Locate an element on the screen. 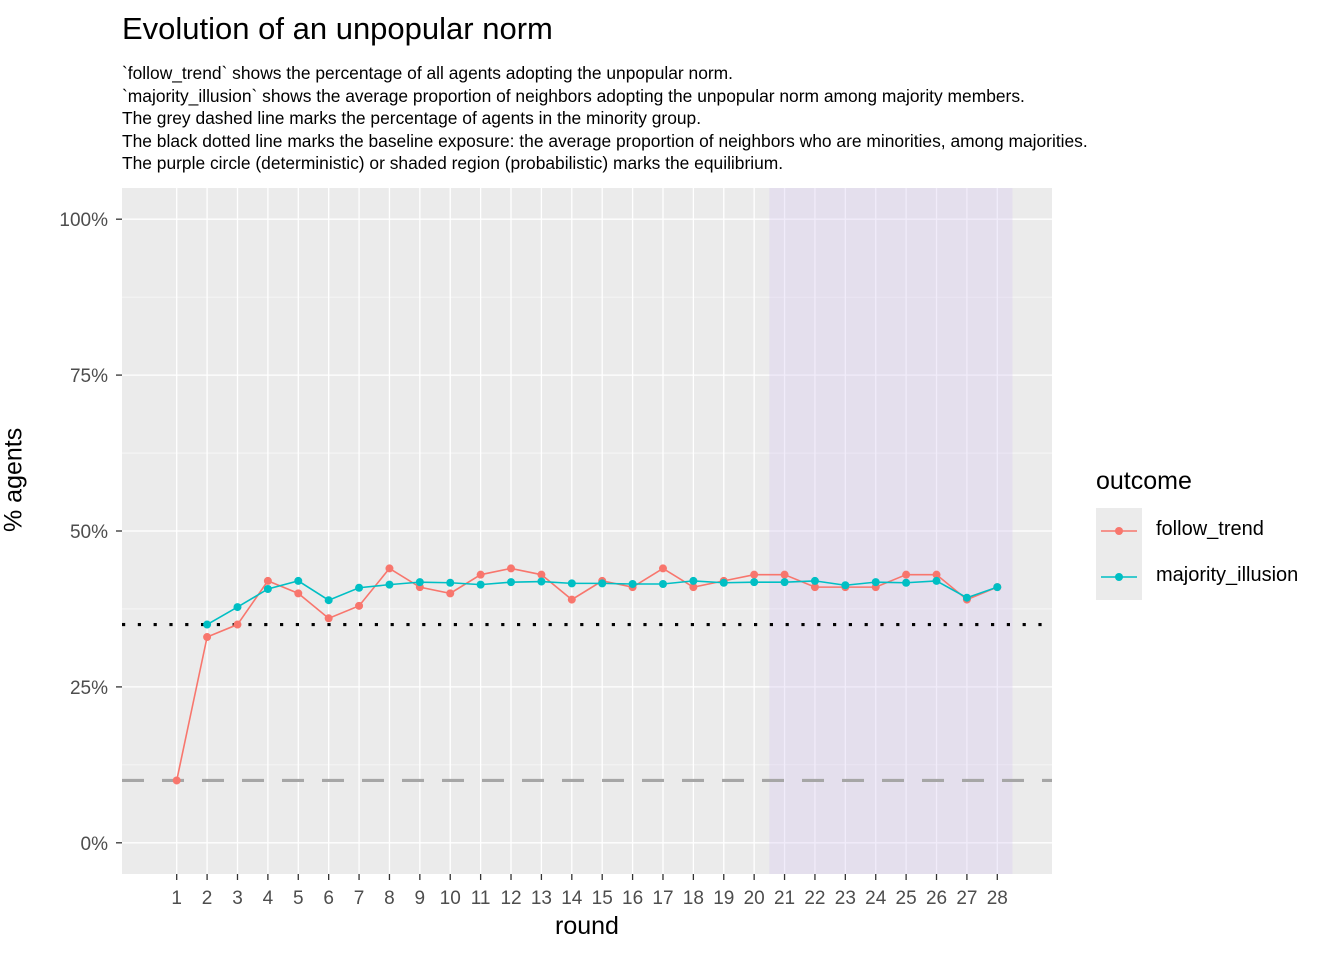 The width and height of the screenshot is (1344, 960). x-tick-label: 15 is located at coordinates (602, 898).